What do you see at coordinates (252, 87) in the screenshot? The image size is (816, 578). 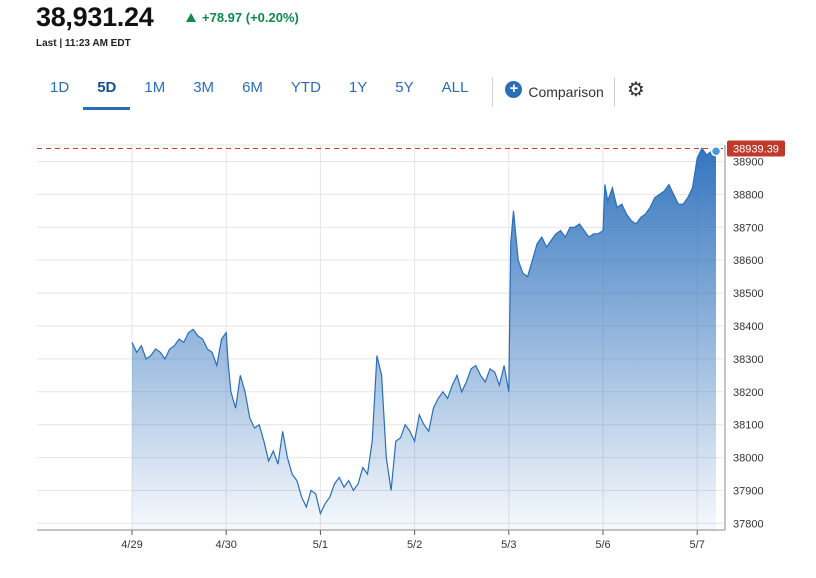 I see `tab-6m: 6M` at bounding box center [252, 87].